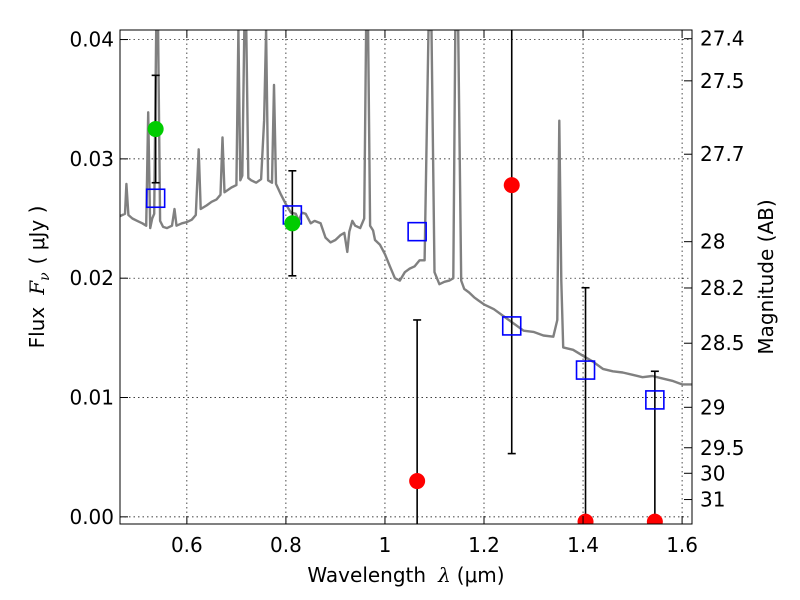  I want to click on y2-tick-label: 28.2, so click(722, 288).